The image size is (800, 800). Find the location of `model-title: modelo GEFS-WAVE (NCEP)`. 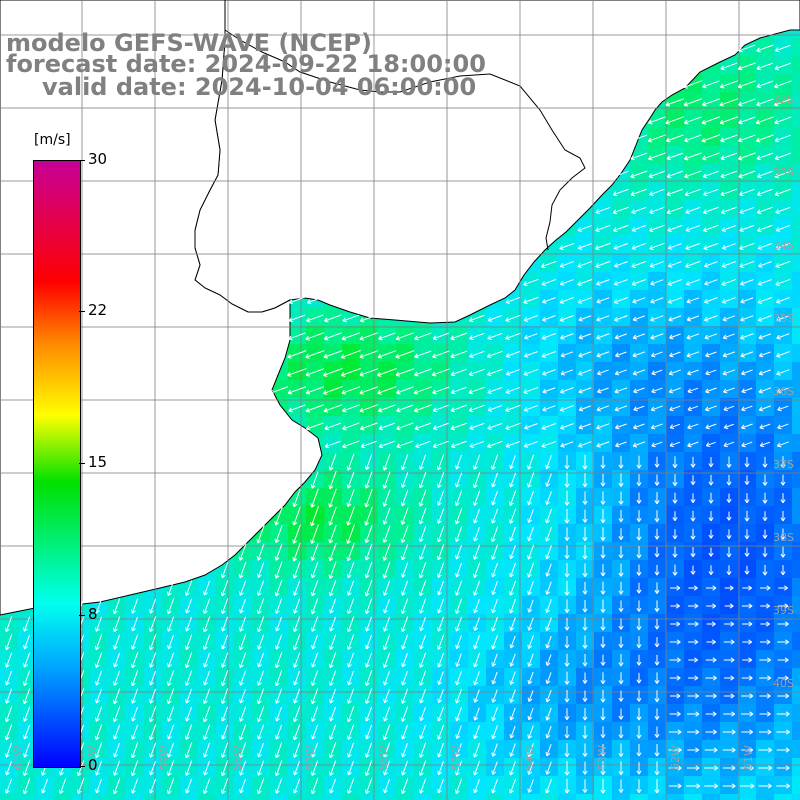

model-title: modelo GEFS-WAVE (NCEP) is located at coordinates (189, 43).